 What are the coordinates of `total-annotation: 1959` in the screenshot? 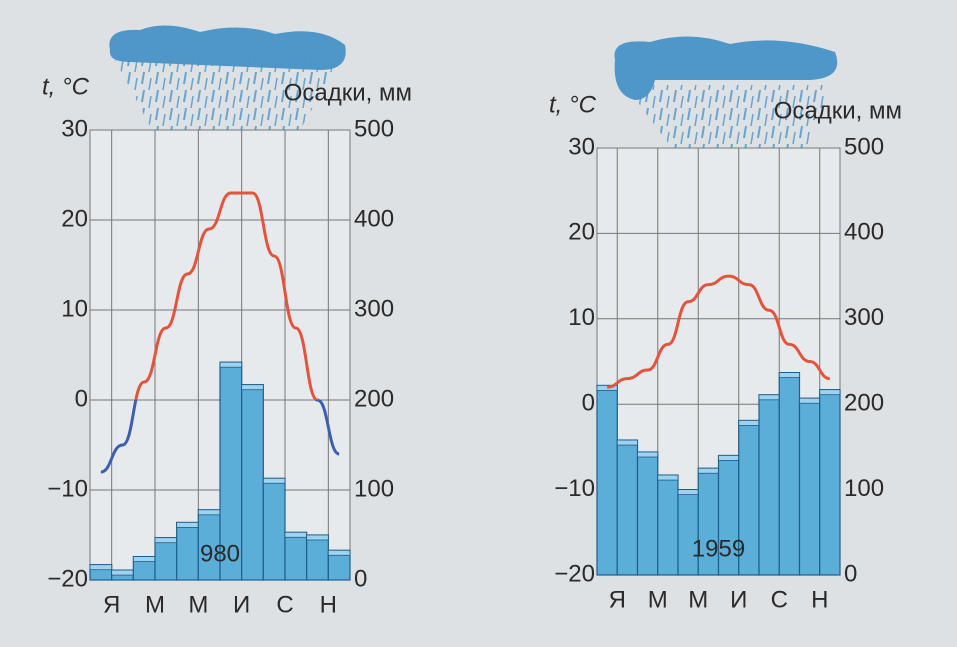 It's located at (718, 548).